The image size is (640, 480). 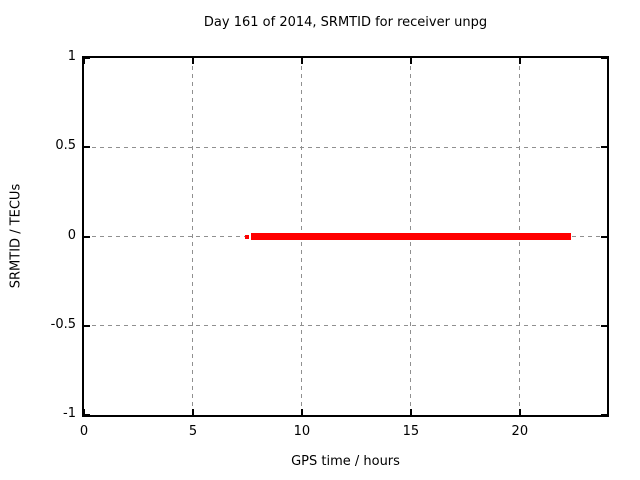 I want to click on tick-y-left--0.5, so click(x=87, y=325).